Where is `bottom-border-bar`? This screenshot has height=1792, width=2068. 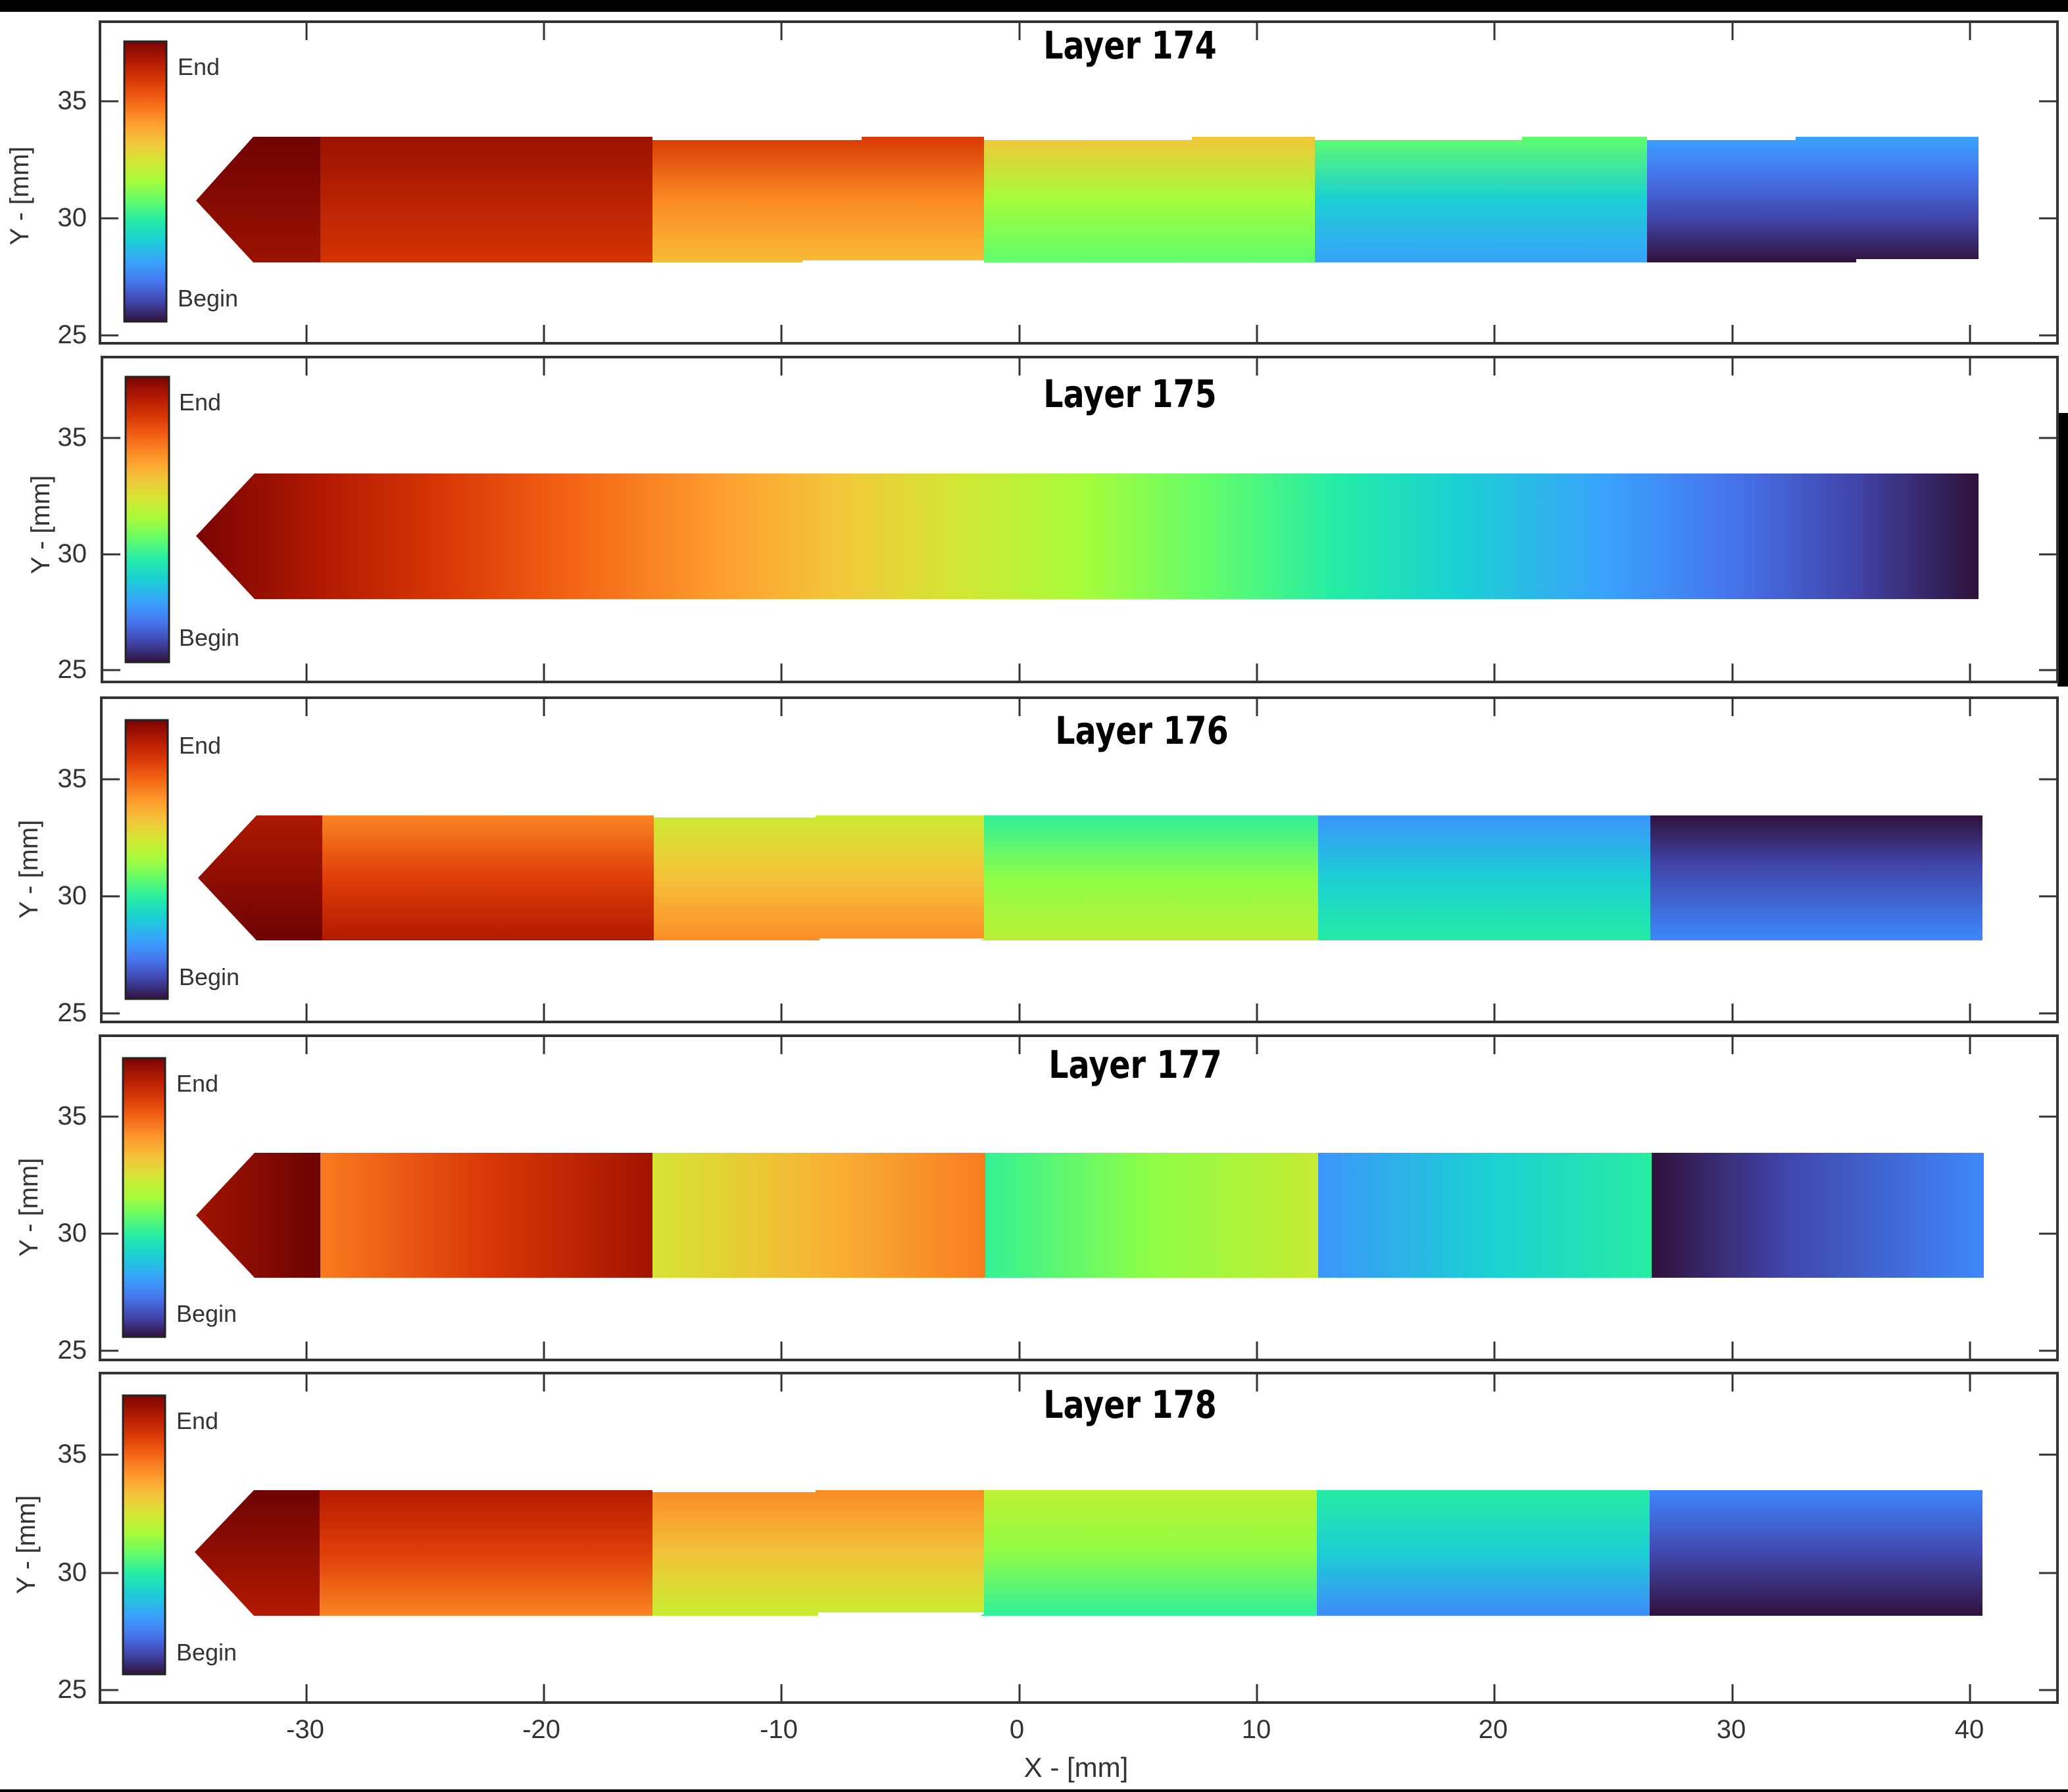
bottom-border-bar is located at coordinates (1034, 1790).